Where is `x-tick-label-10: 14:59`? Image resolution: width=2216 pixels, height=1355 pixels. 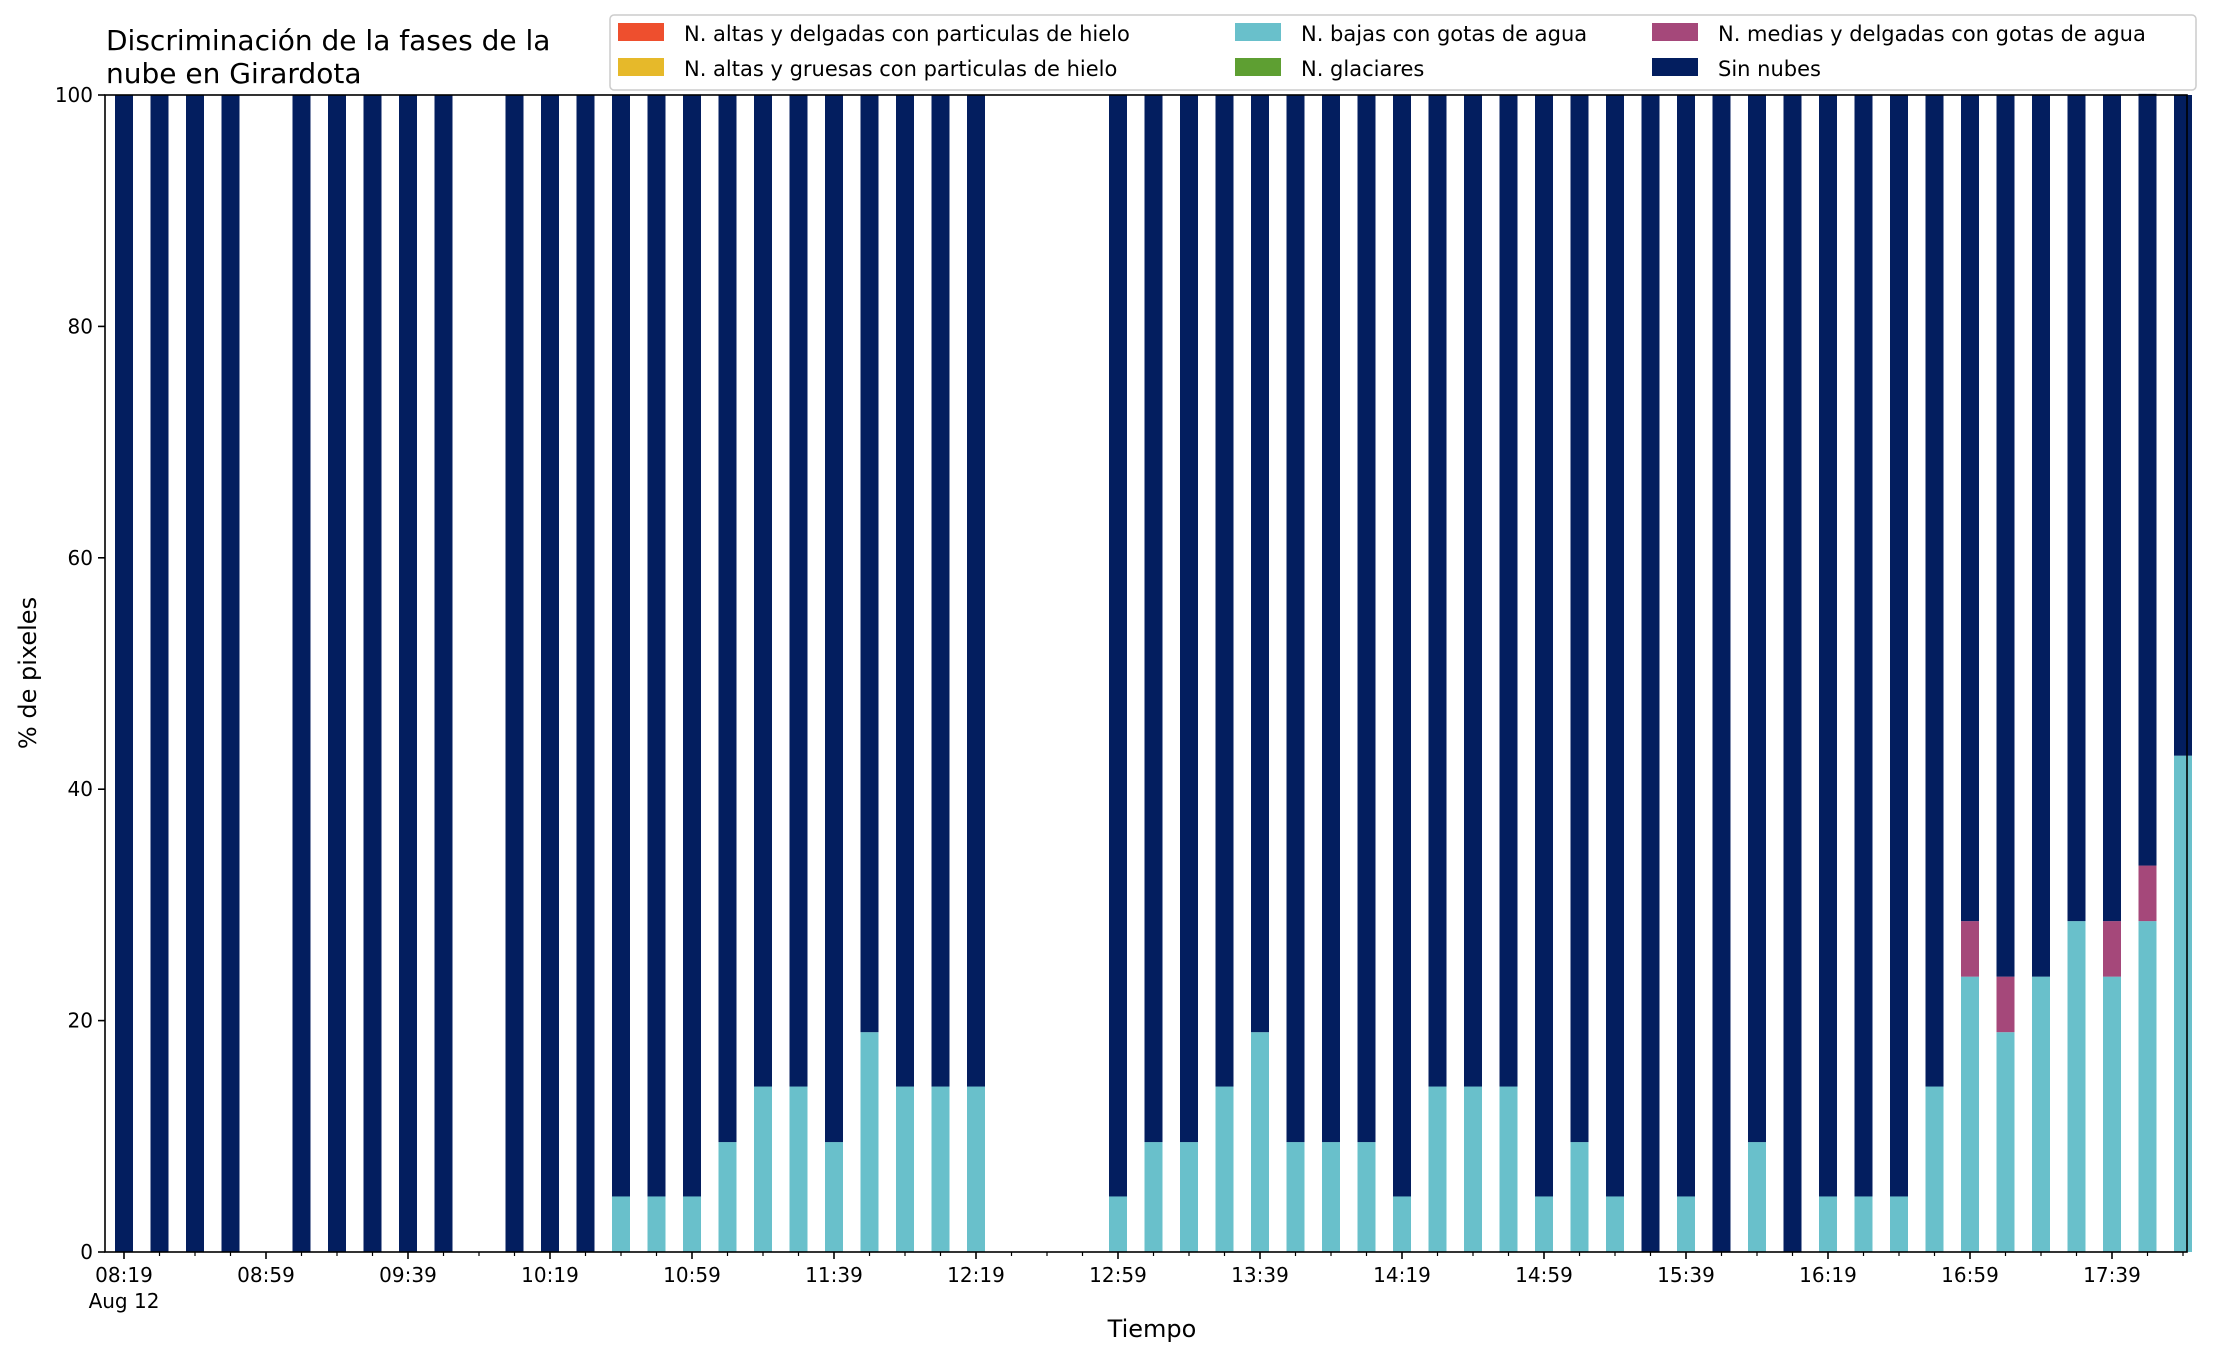 x-tick-label-10: 14:59 is located at coordinates (1544, 1275).